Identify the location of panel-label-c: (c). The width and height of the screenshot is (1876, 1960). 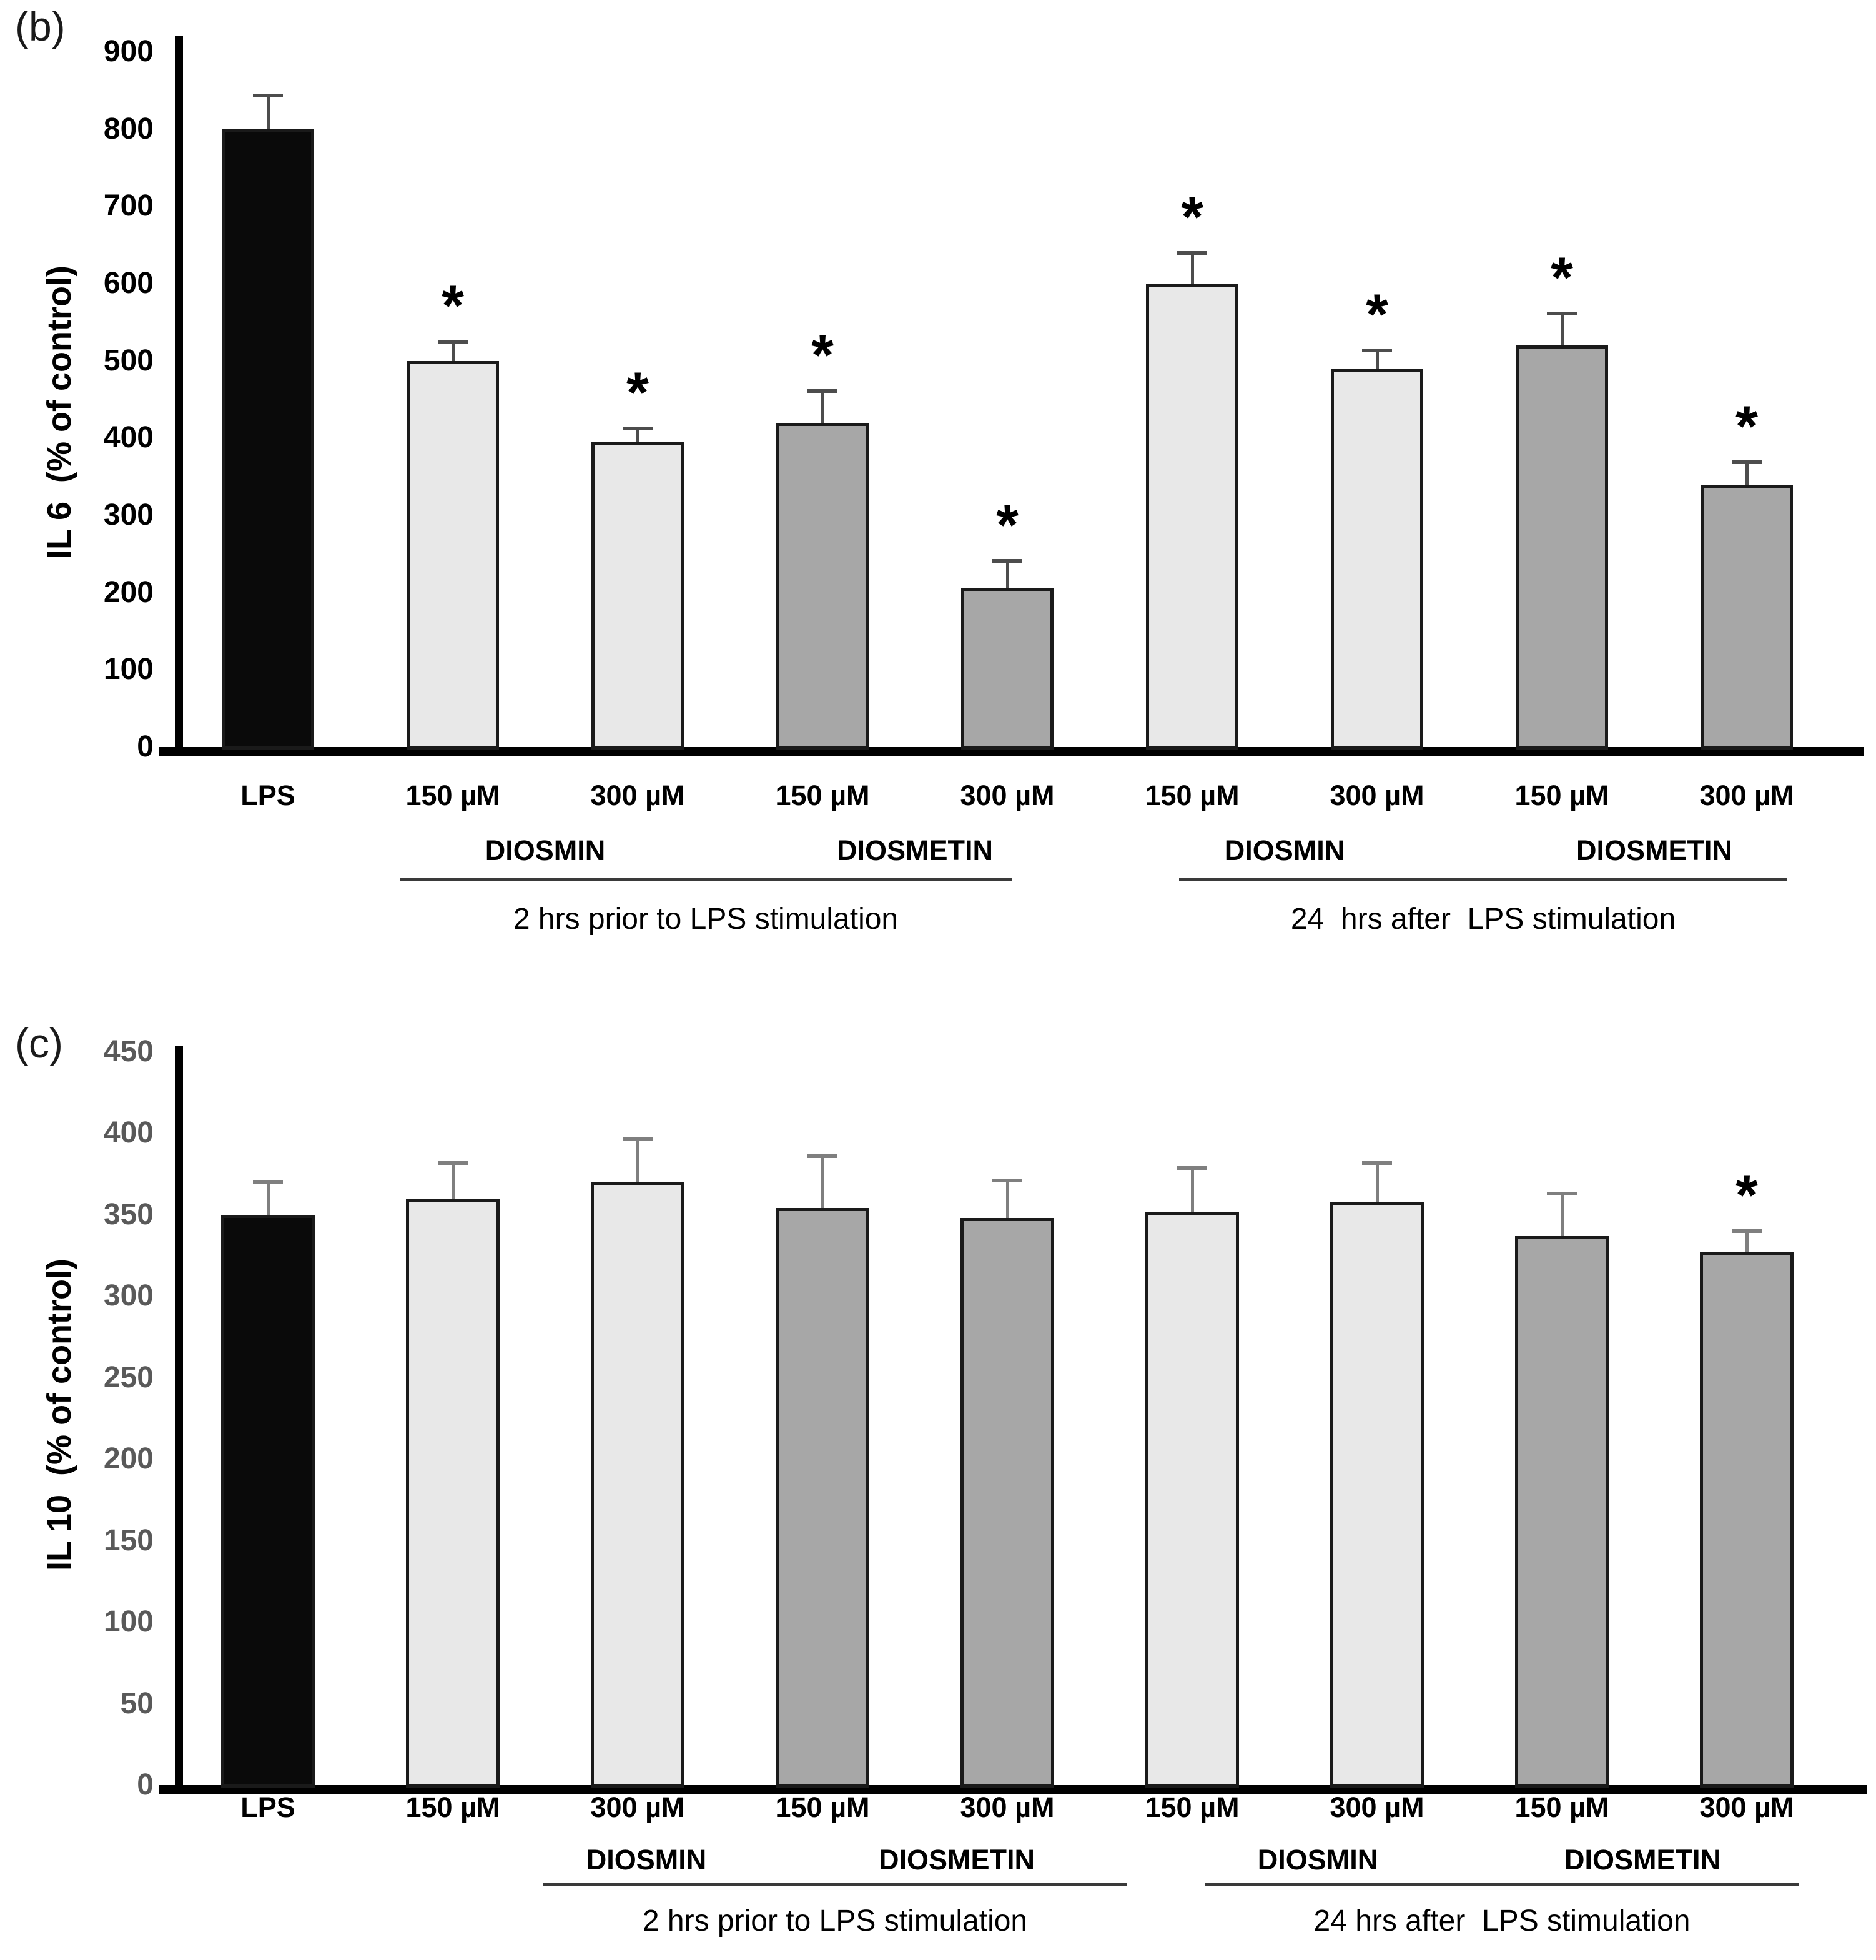
(39, 1043).